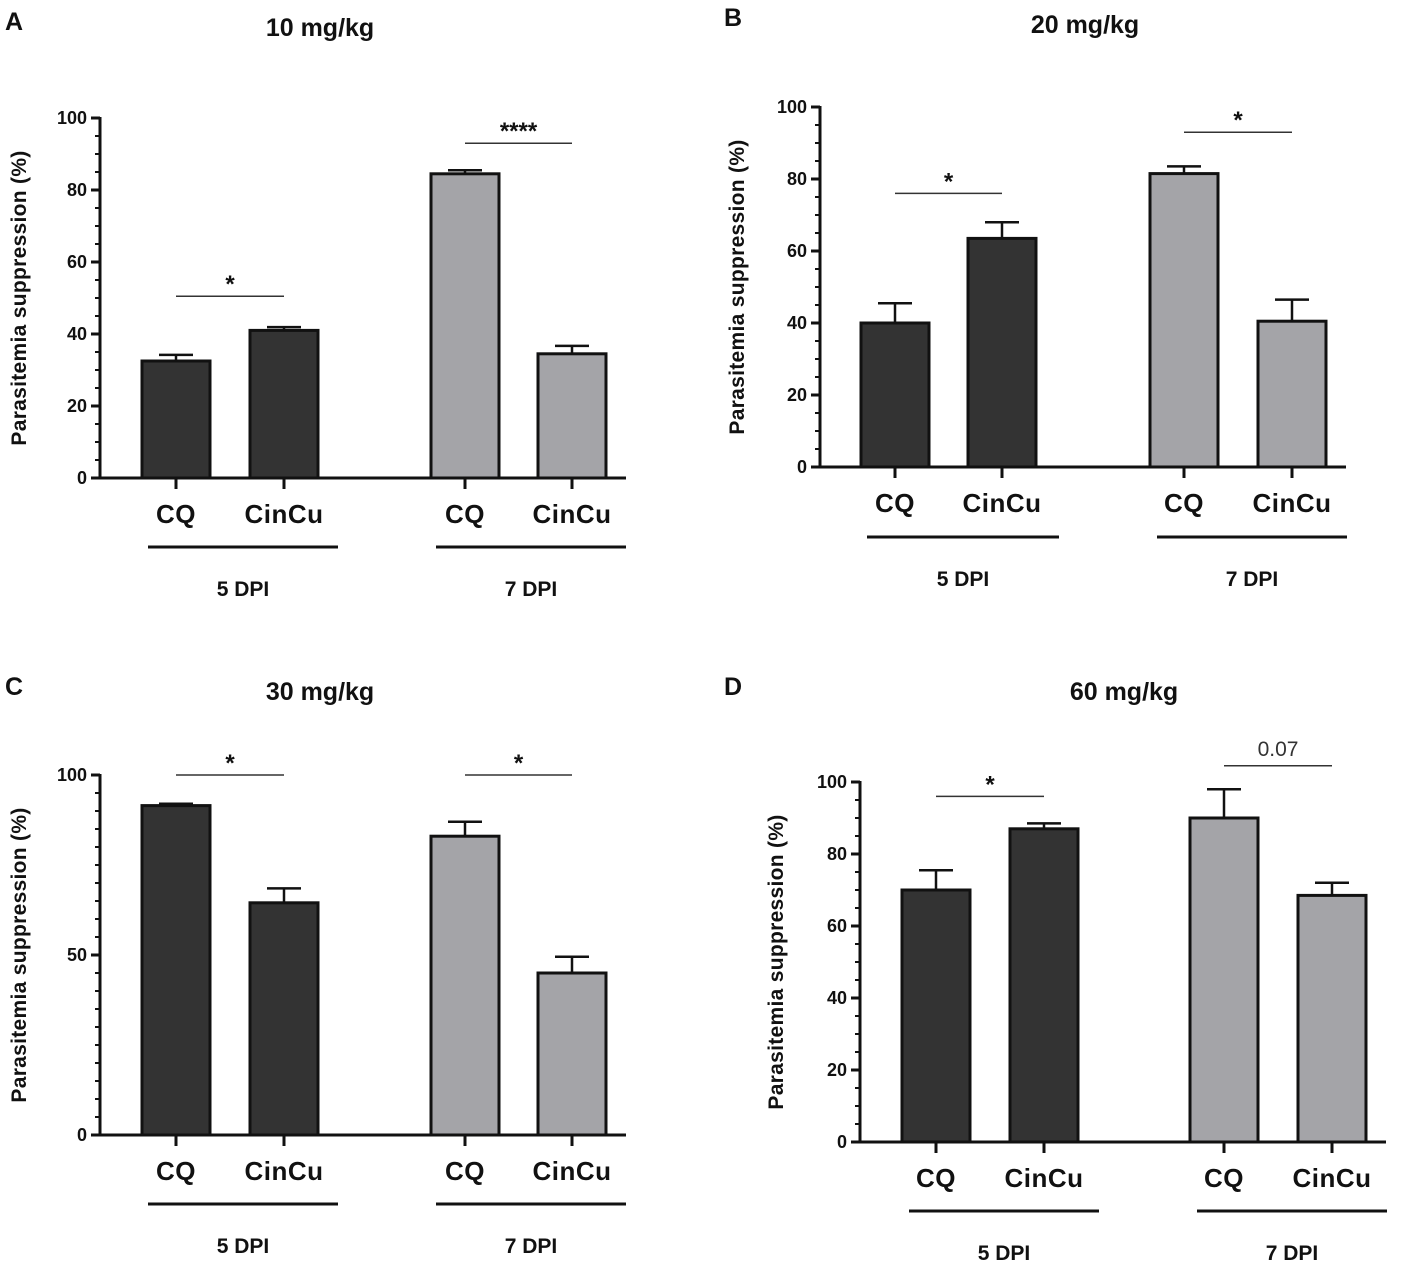 Image resolution: width=1417 pixels, height=1263 pixels. I want to click on chart-title: 10 mg/kg, so click(320, 28).